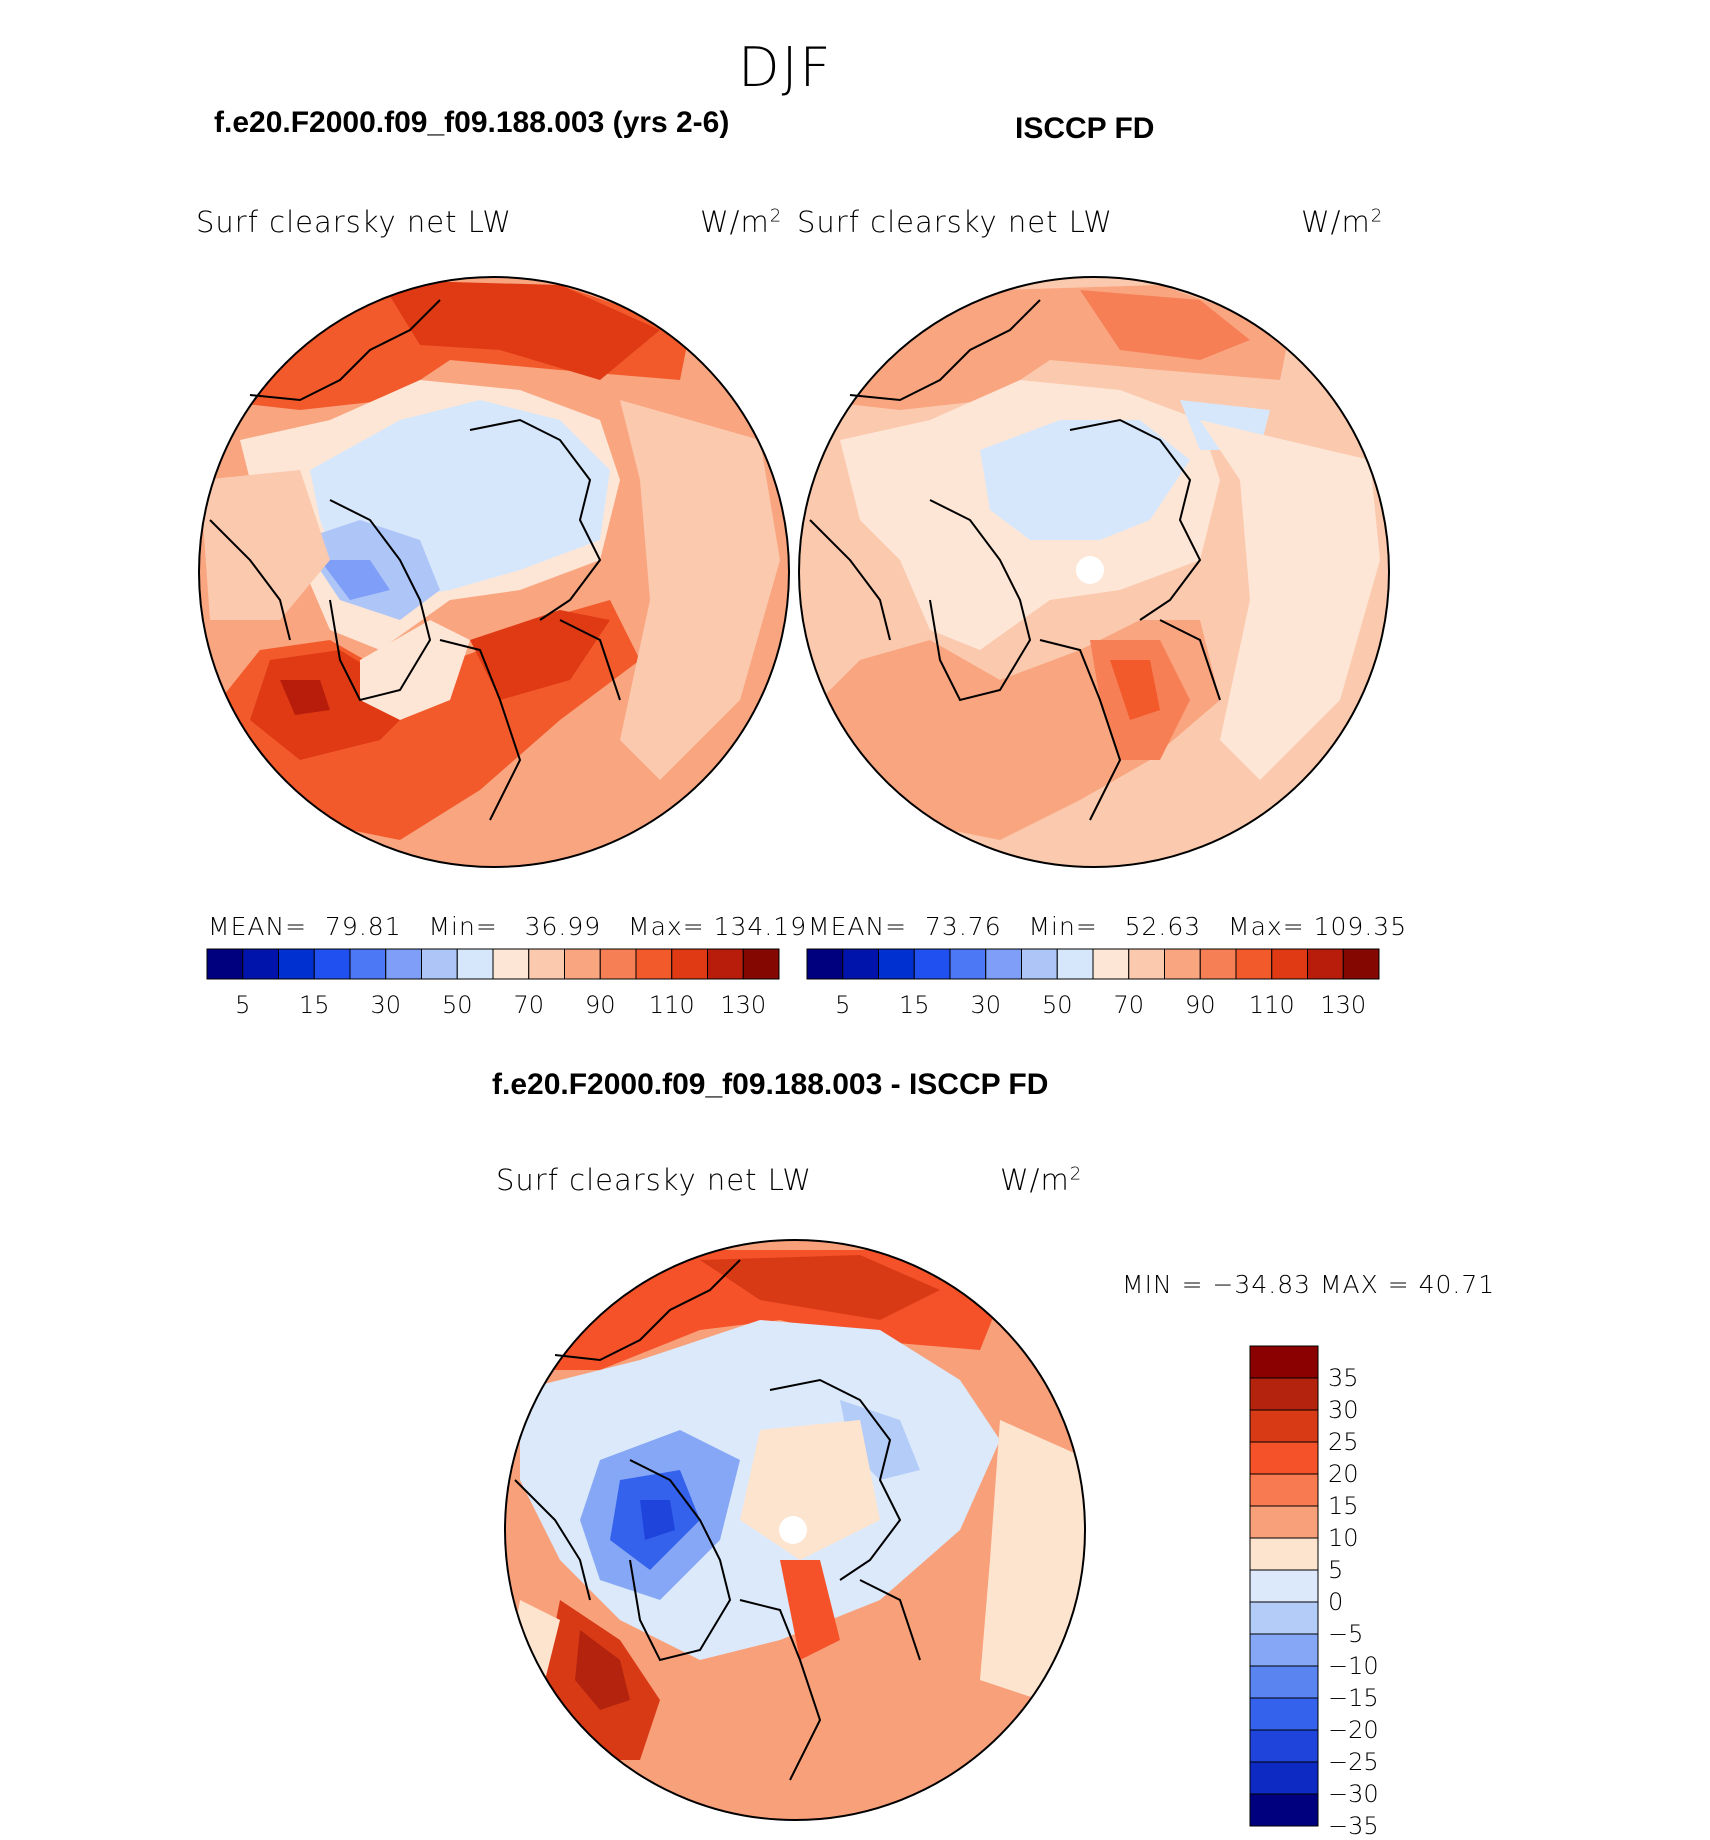  I want to click on diff-colorbar, so click(1284, 1586).